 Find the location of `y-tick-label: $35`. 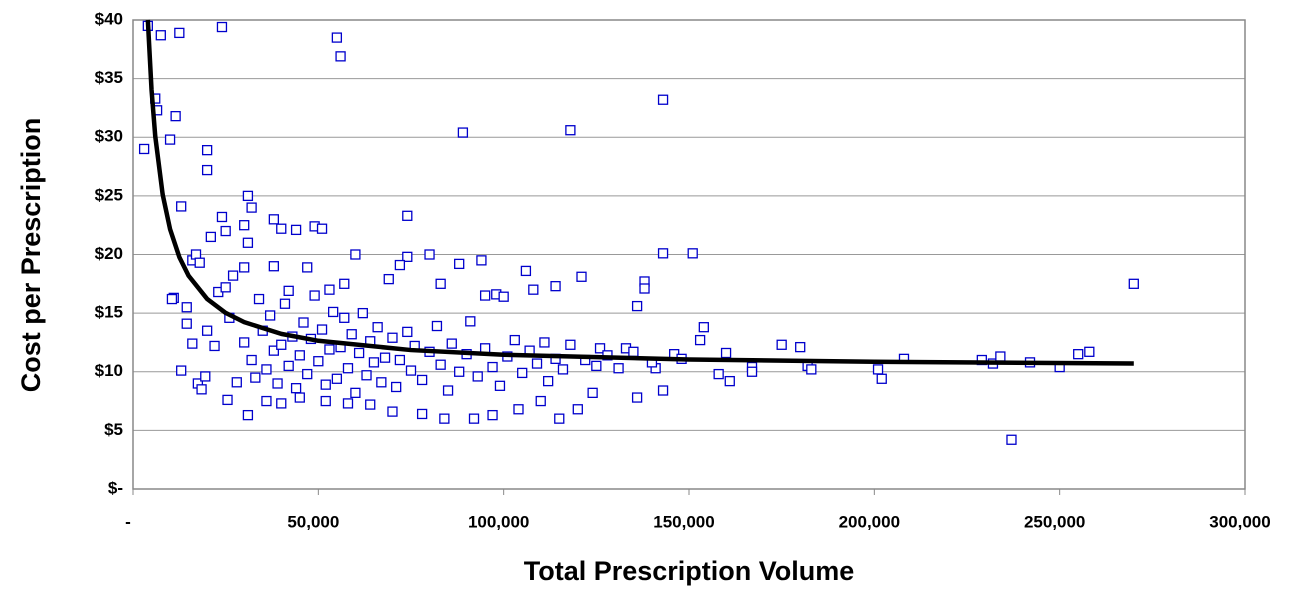

y-tick-label: $35 is located at coordinates (109, 77).